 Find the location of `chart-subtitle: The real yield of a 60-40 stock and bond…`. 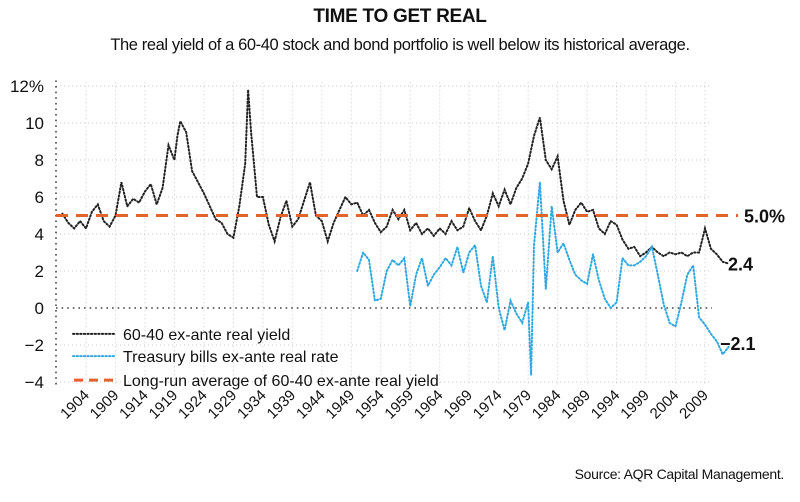

chart-subtitle: The real yield of a 60-40 stock and bond… is located at coordinates (400, 45).